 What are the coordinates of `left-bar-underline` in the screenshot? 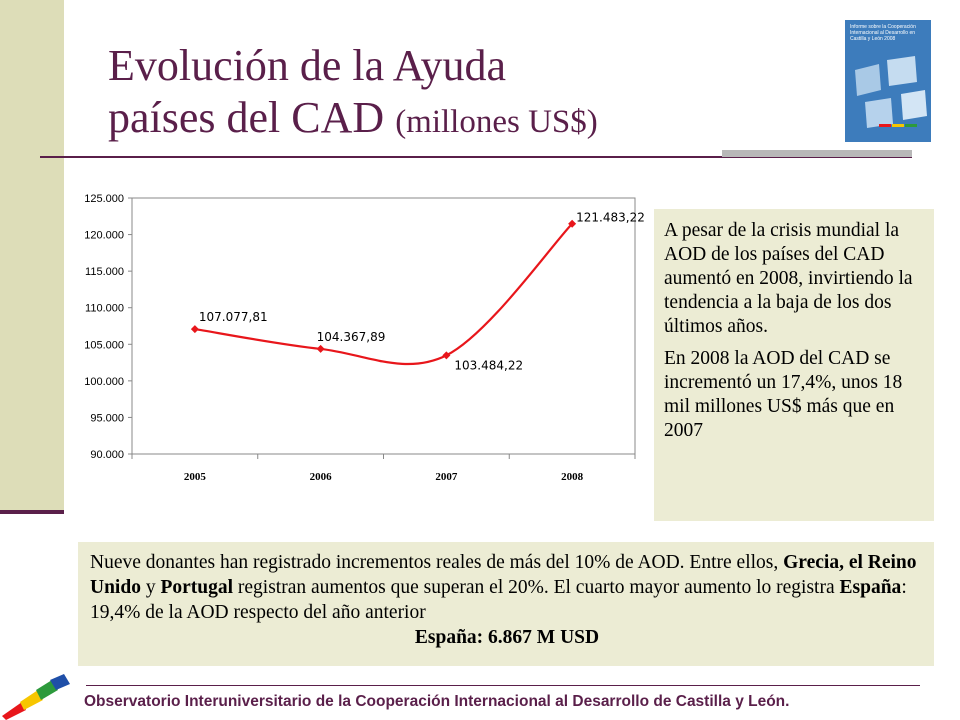 It's located at (32, 512).